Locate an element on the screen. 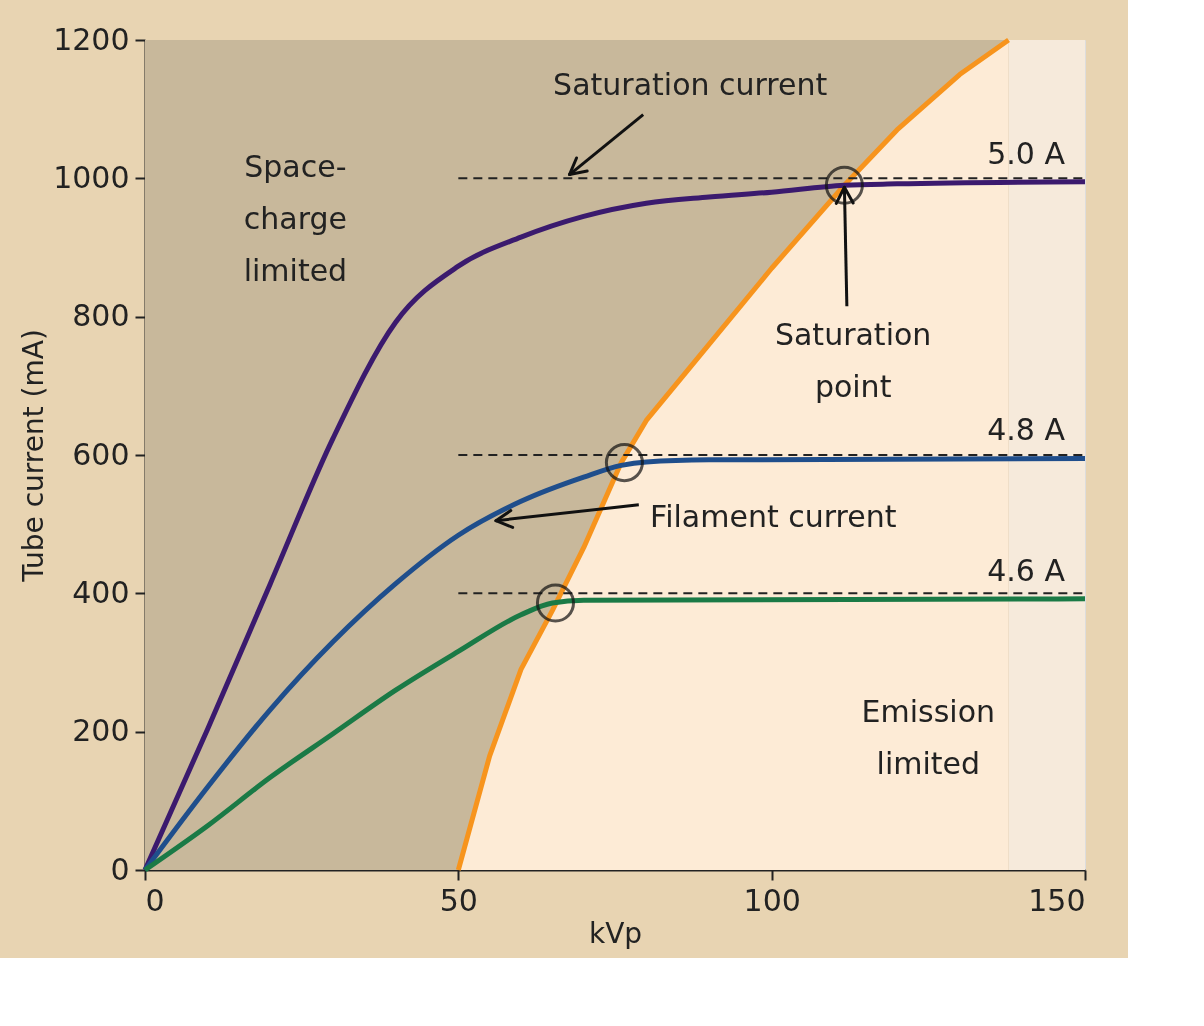  x-tick-label: 50 is located at coordinates (458, 900).